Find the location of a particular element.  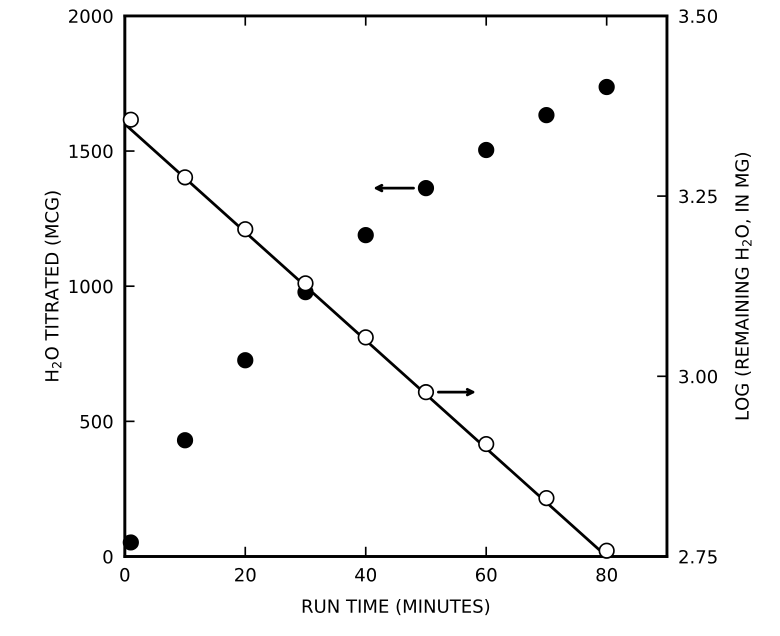

y2-axis-title: LOG (REMAINING H$_{2}$O, IN MG) is located at coordinates (743, 286).